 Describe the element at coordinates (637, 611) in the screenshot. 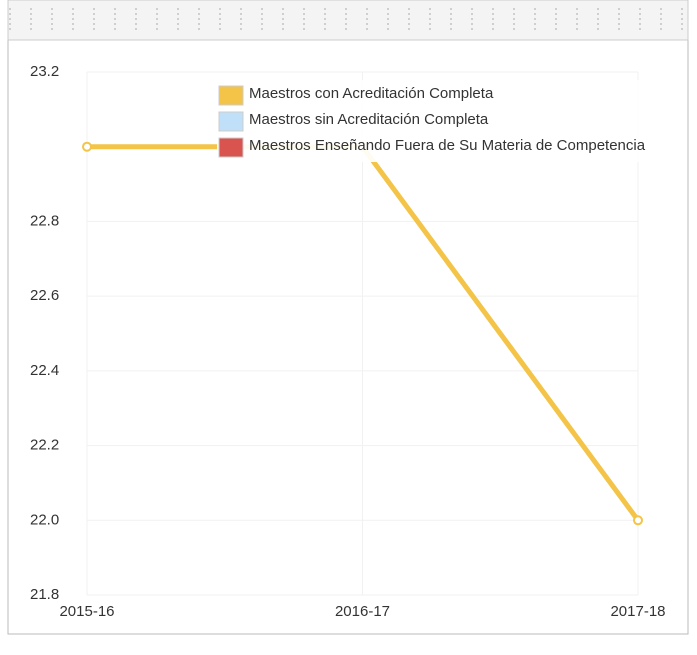

I see `x-tick-label: 2017-18` at that location.